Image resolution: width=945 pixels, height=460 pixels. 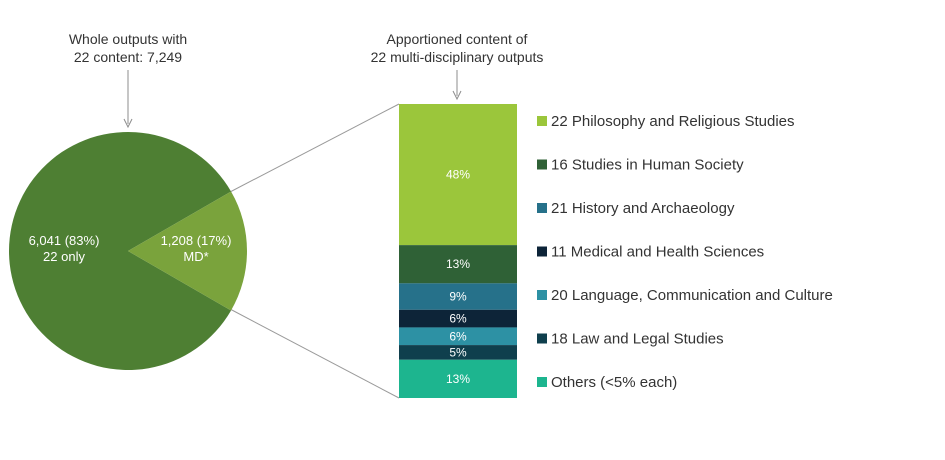 What do you see at coordinates (643, 208) in the screenshot?
I see `legend-label-3: 21 History and Archaeology` at bounding box center [643, 208].